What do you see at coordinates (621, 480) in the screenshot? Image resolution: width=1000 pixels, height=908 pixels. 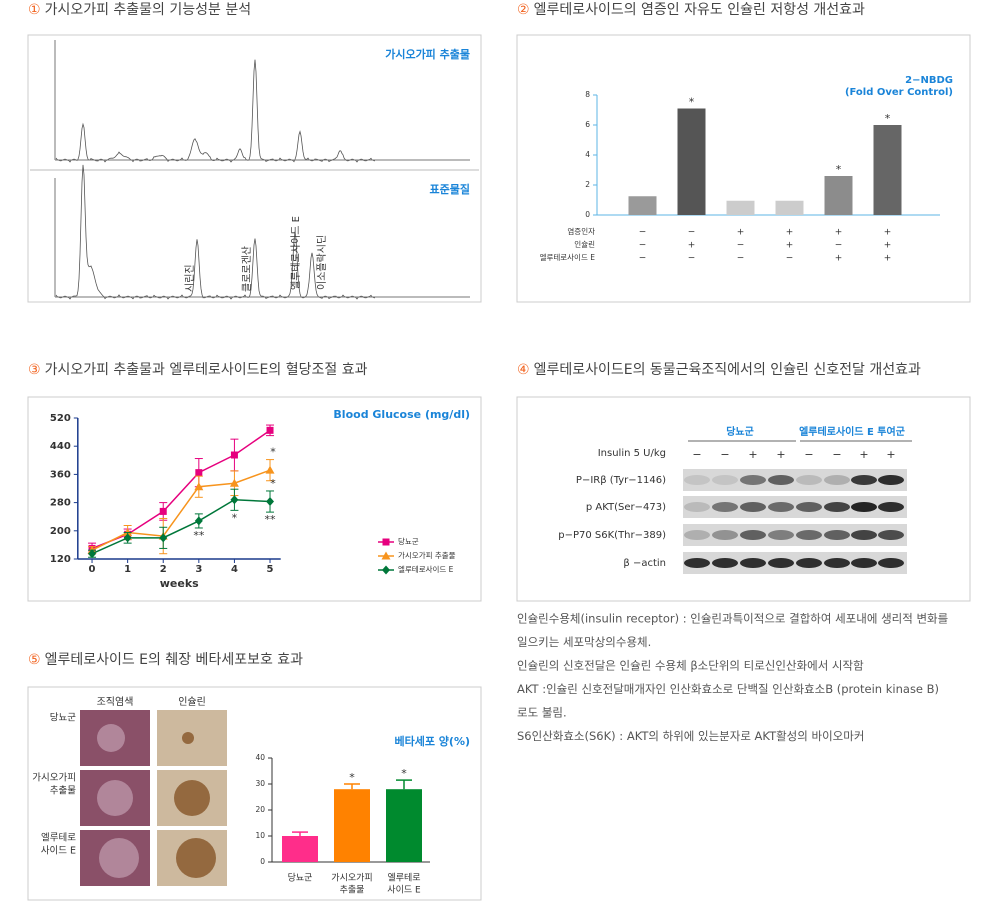 I see `blot-label: P−IRβ (Tyr−1146)` at bounding box center [621, 480].